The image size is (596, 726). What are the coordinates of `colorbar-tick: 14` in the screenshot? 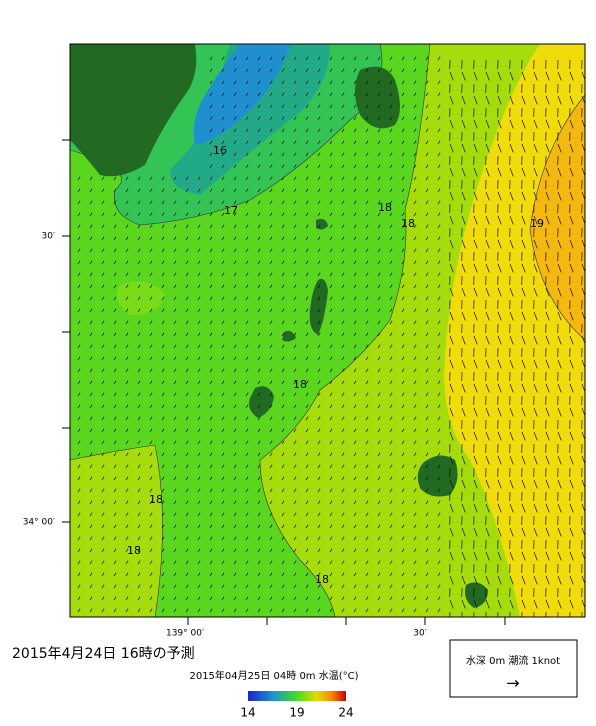 It's located at (247, 713).